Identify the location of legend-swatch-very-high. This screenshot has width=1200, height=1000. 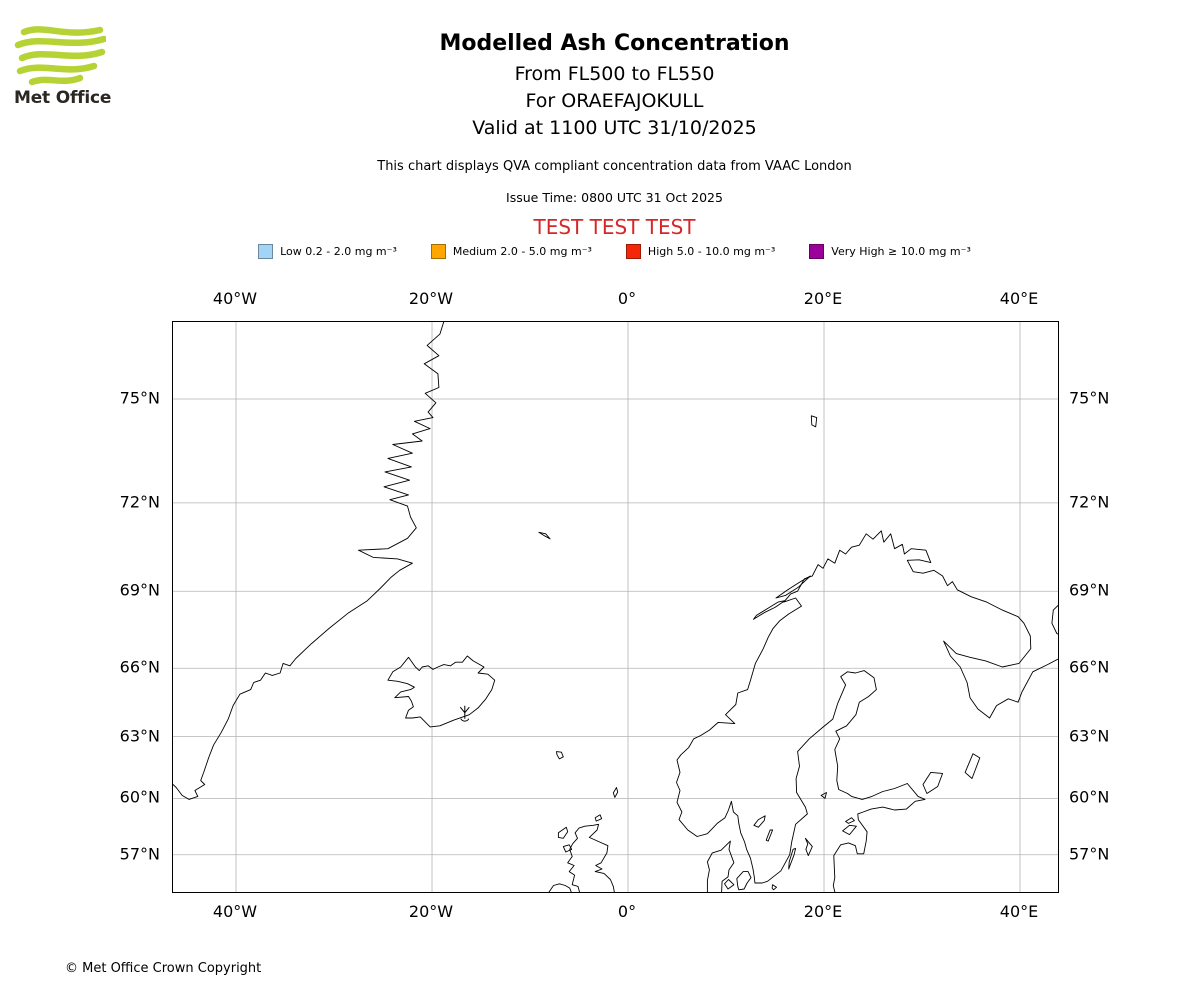
(817, 251).